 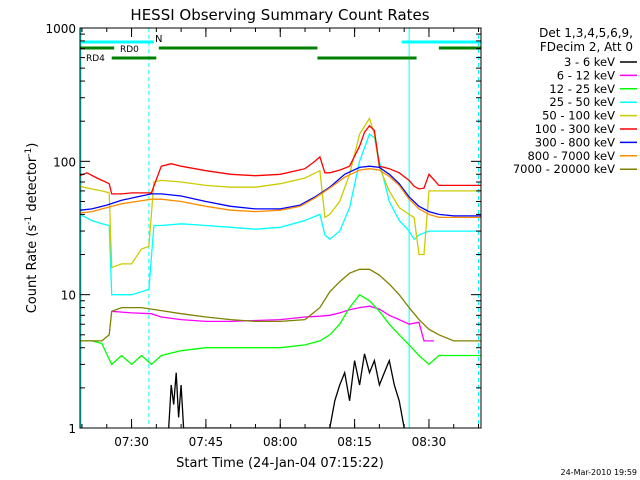 What do you see at coordinates (599, 472) in the screenshot?
I see `timestamp: 24-Mar-2010 19:59` at bounding box center [599, 472].